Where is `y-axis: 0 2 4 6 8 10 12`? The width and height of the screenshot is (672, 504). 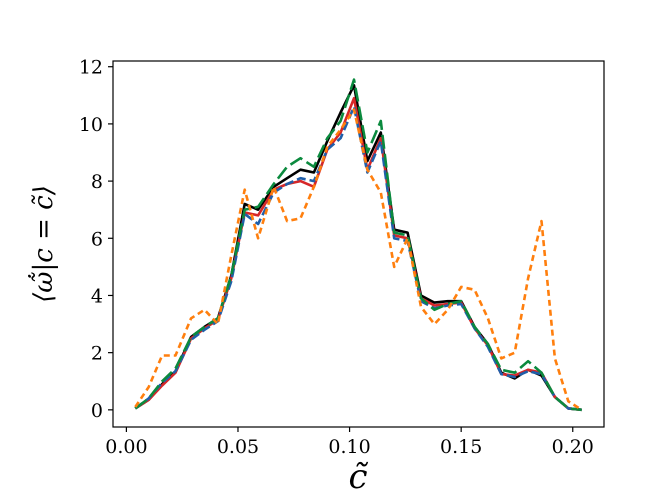
y-axis: 0 2 4 6 8 10 12 is located at coordinates (96, 239).